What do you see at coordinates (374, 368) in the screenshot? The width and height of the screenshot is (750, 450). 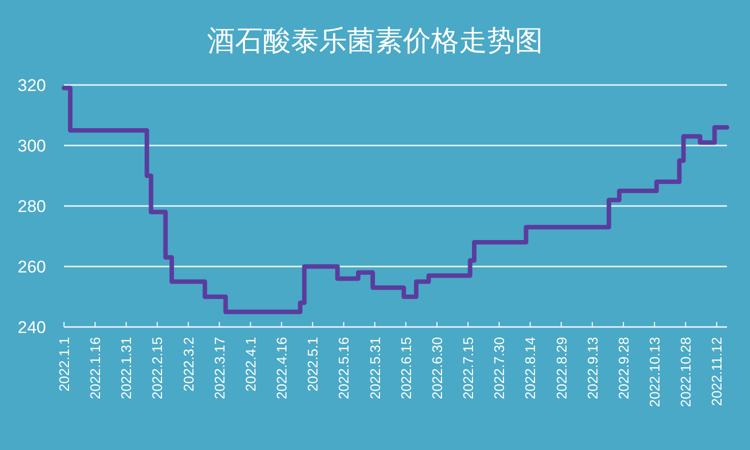 I see `x-tick-label: 2022.5.31` at bounding box center [374, 368].